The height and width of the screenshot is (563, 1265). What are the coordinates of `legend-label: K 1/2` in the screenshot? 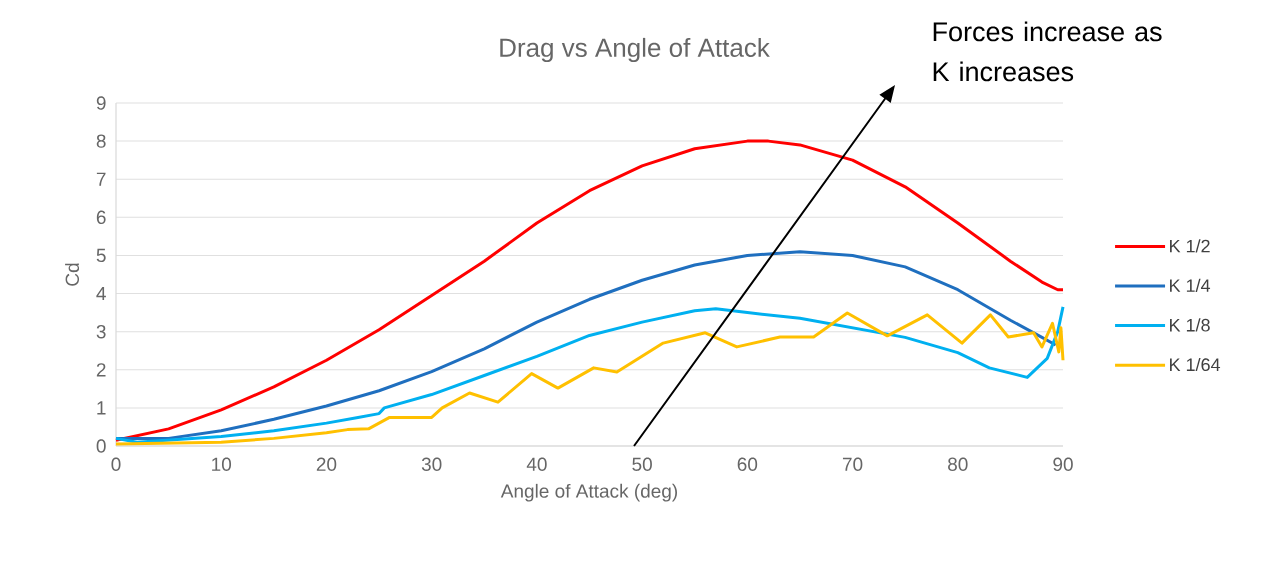 It's located at (1190, 246).